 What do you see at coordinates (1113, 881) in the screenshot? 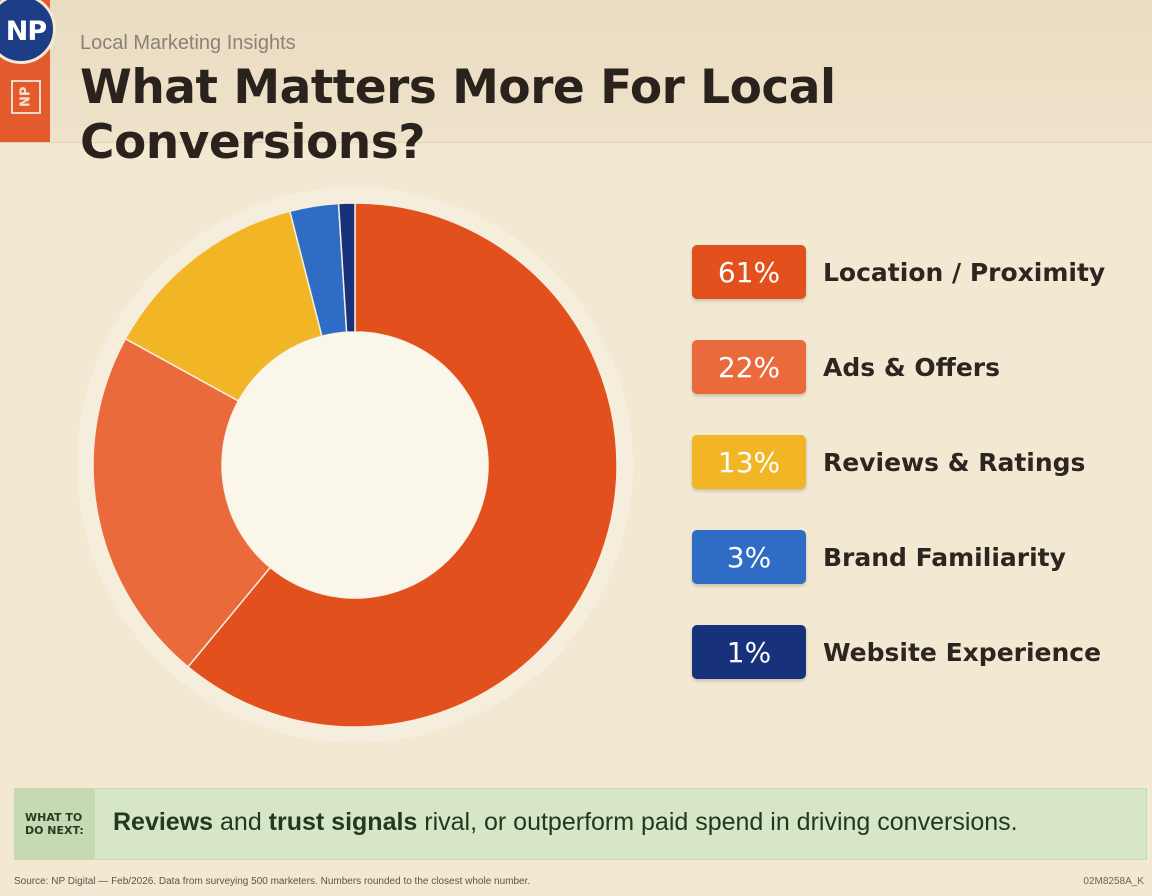
I see `reference-code: 02M8258A_K` at bounding box center [1113, 881].